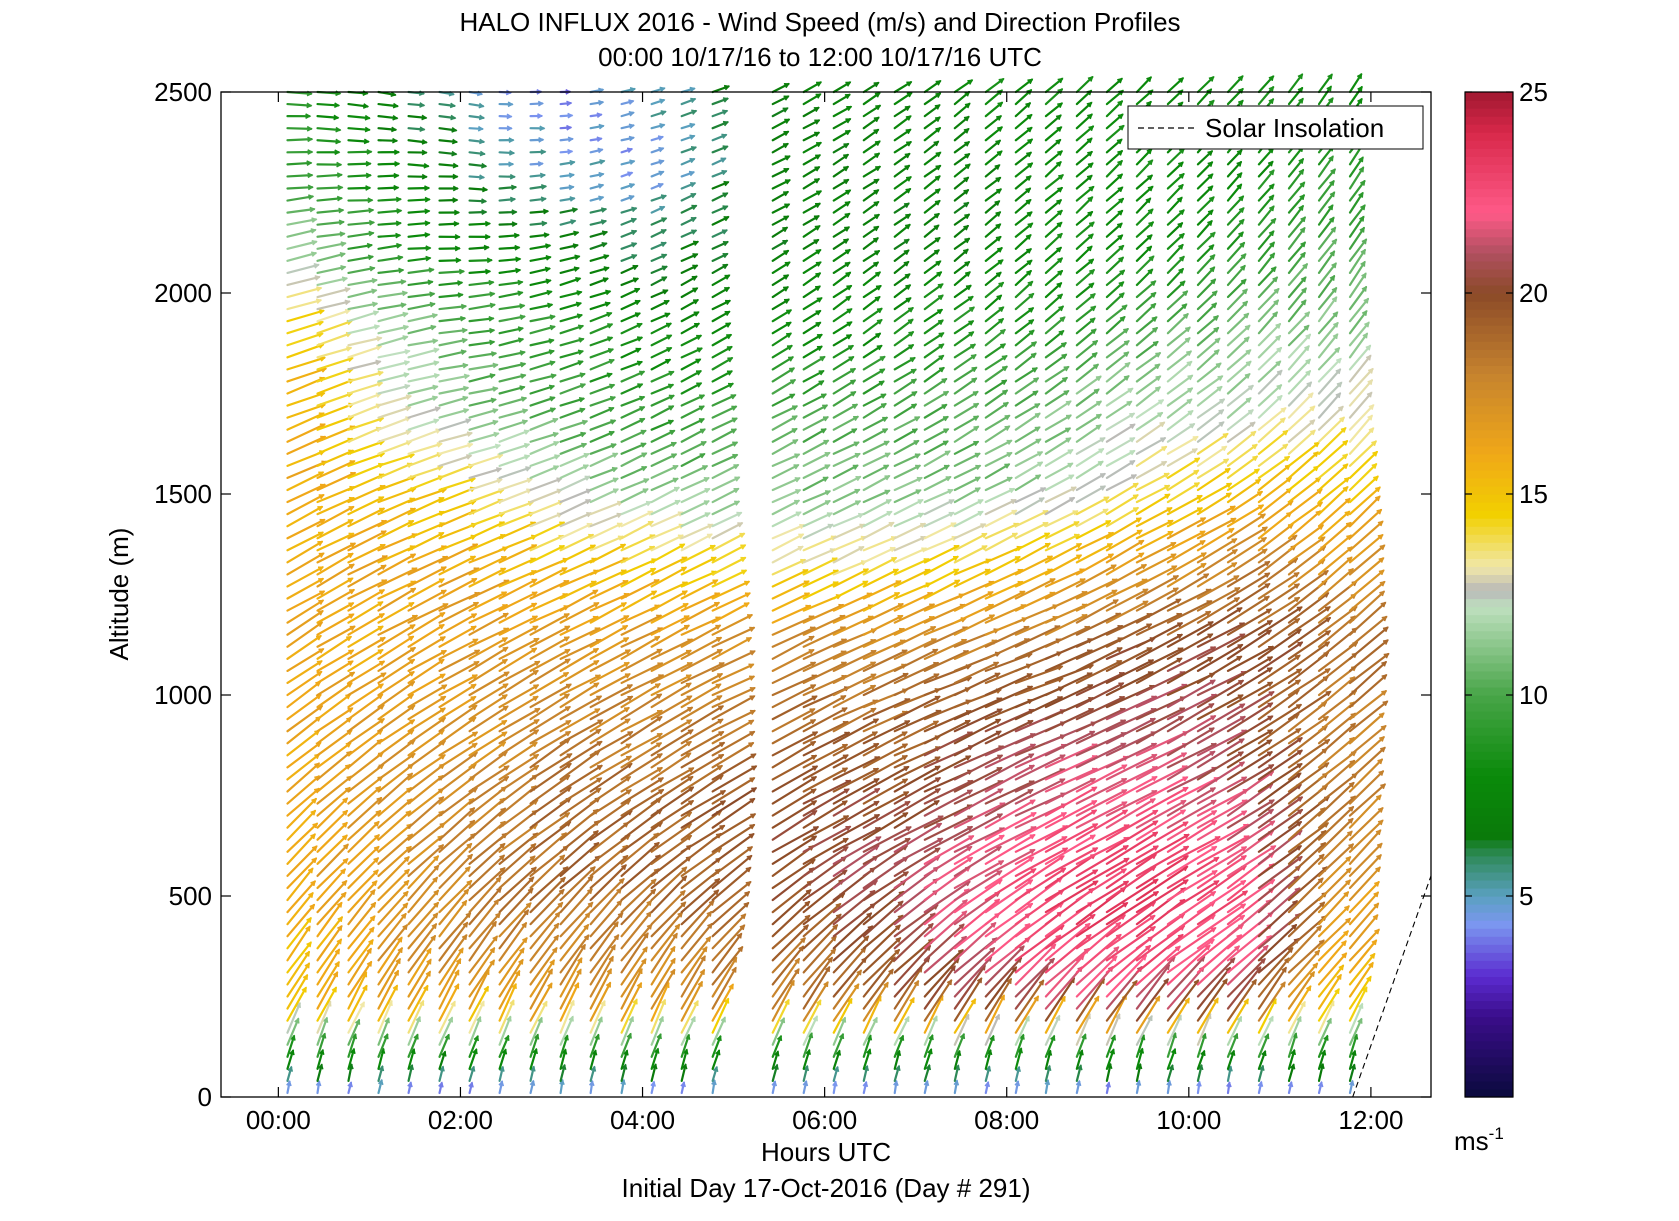 This screenshot has height=1221, width=1679. Describe the element at coordinates (820, 57) in the screenshot. I see `chart-subtitle: 00:00 10/17/16 to 12:00 10/17/16 UTC` at that location.